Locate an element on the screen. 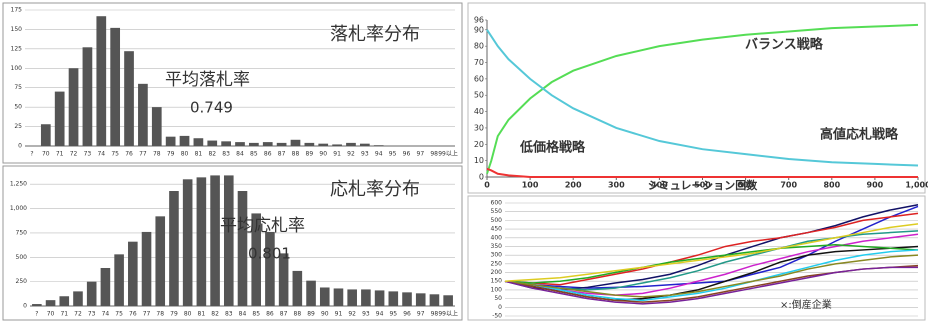 The image size is (928, 322). x-tick-label: 500 is located at coordinates (702, 185).